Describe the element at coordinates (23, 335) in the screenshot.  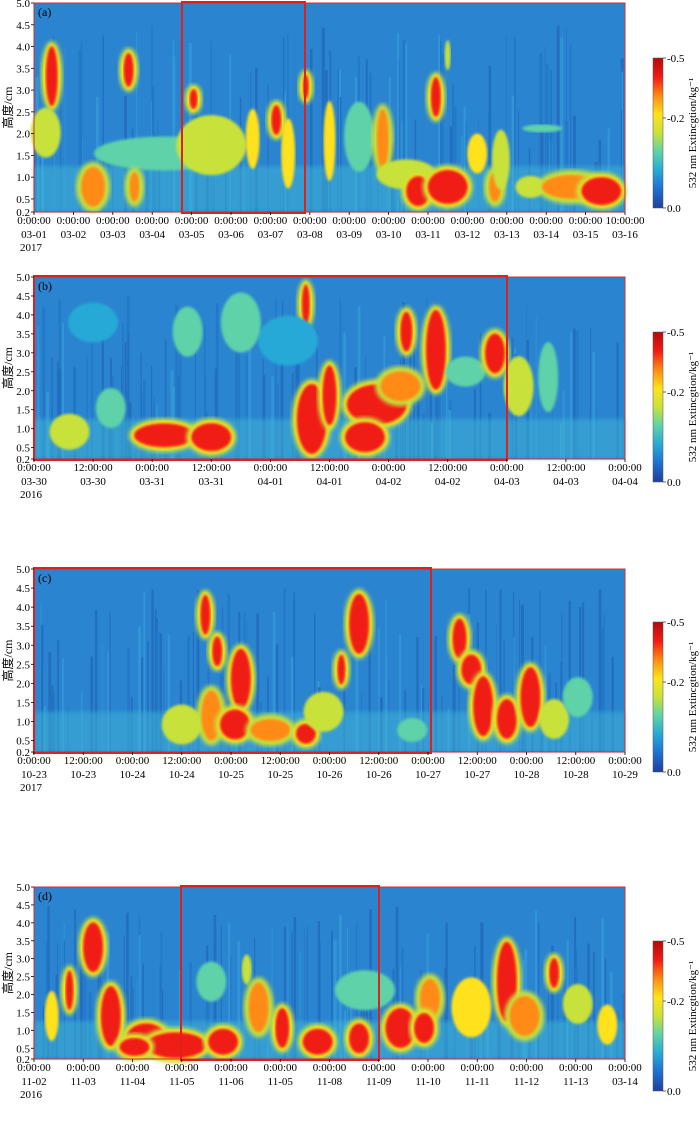
I see `y-tick-label: 3.5` at that location.